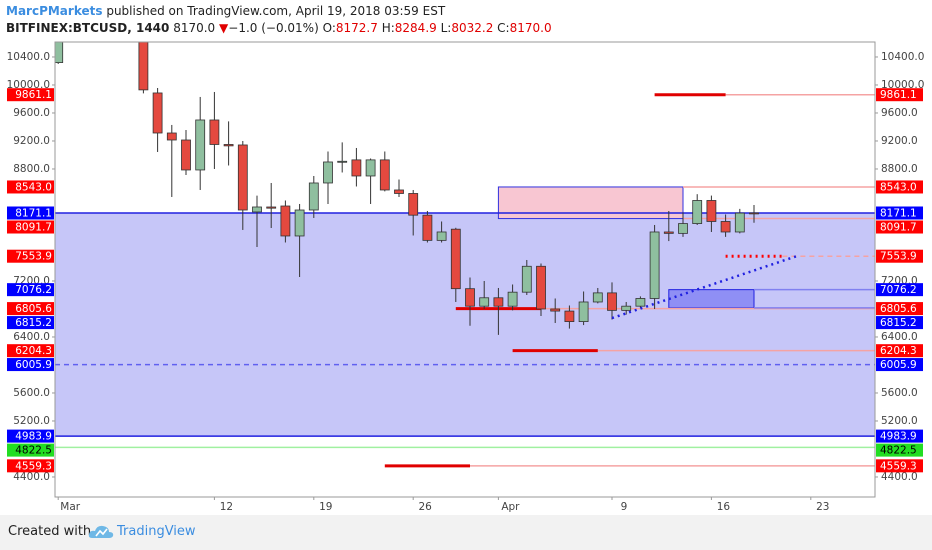 The width and height of the screenshot is (932, 550). I want to click on ohlc-key: C:, so click(503, 28).